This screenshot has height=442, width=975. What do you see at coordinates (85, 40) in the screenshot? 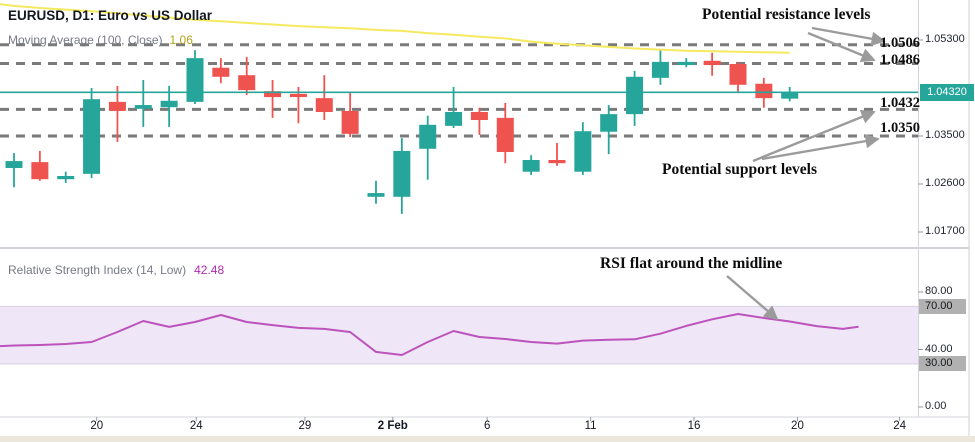
I see `ma-legend-label: Moving Average (100, Close)` at bounding box center [85, 40].